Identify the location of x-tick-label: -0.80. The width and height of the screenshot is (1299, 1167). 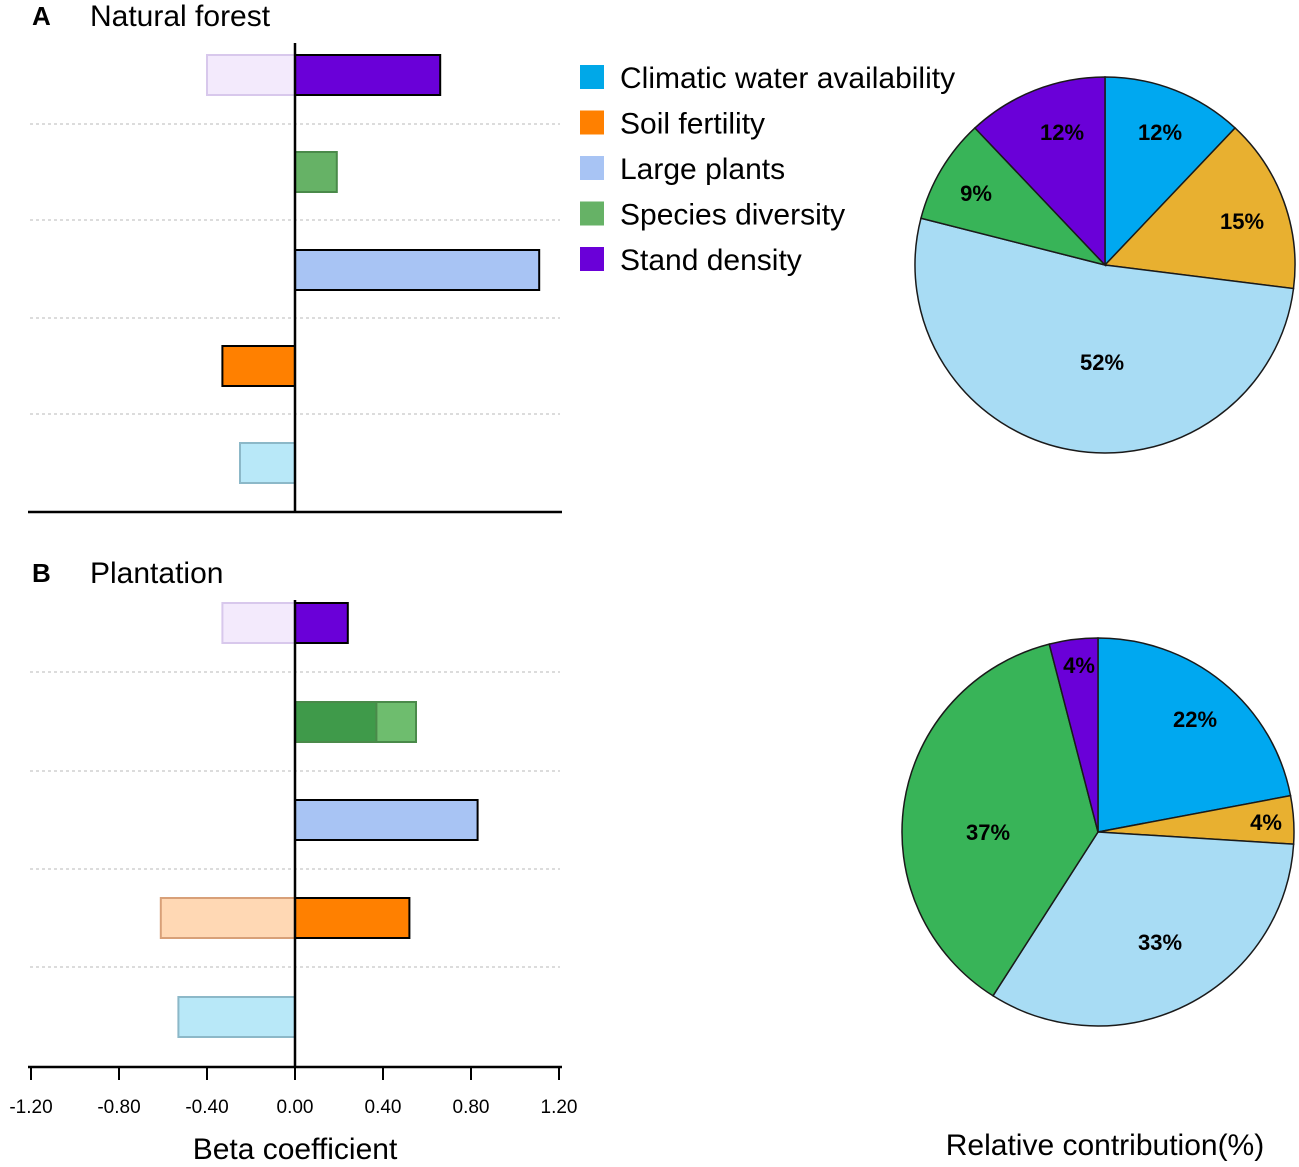
(118, 1107).